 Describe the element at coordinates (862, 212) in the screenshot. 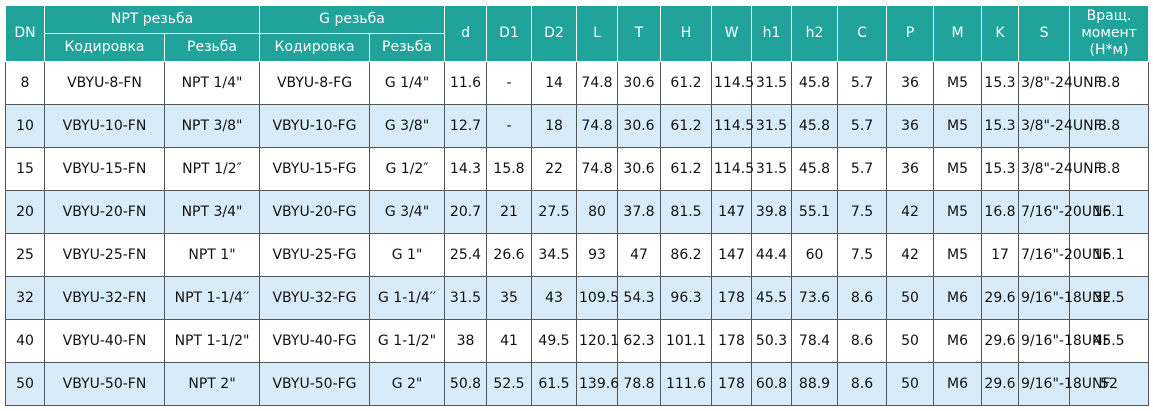

I see `table-cell: 7.5` at that location.